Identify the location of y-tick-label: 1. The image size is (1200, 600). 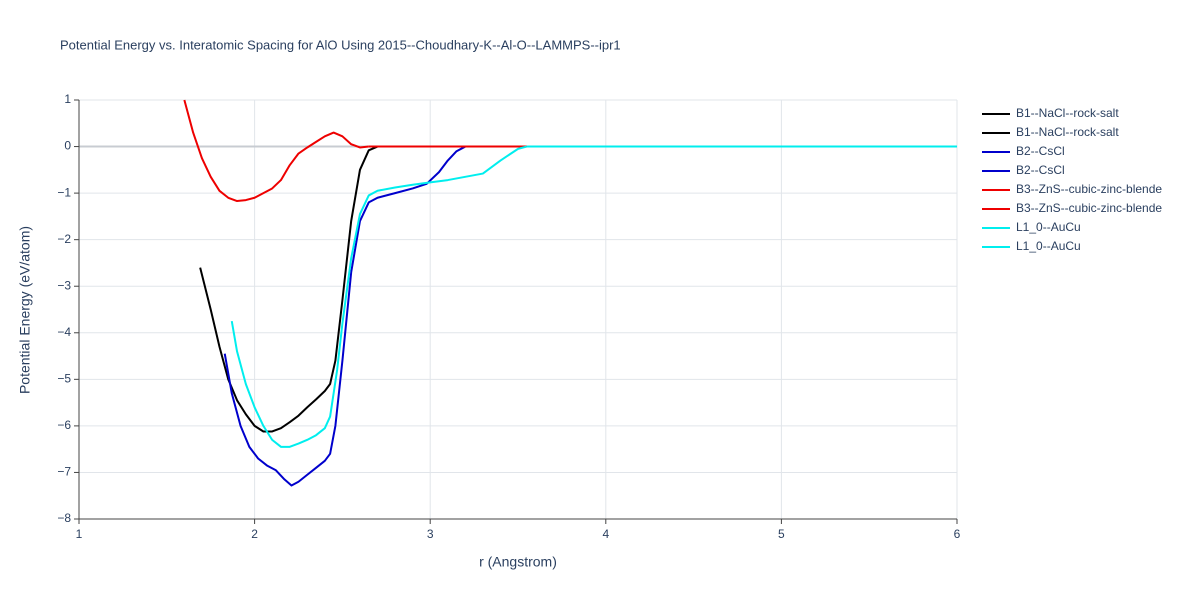
(67, 99).